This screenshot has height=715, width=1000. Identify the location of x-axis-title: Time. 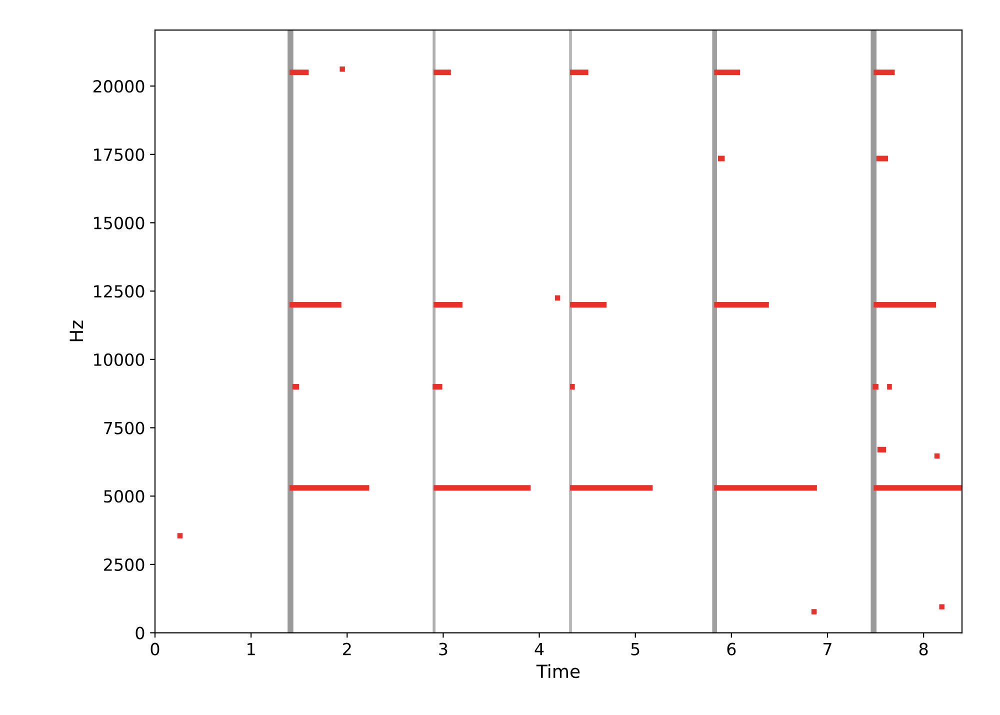
(558, 671).